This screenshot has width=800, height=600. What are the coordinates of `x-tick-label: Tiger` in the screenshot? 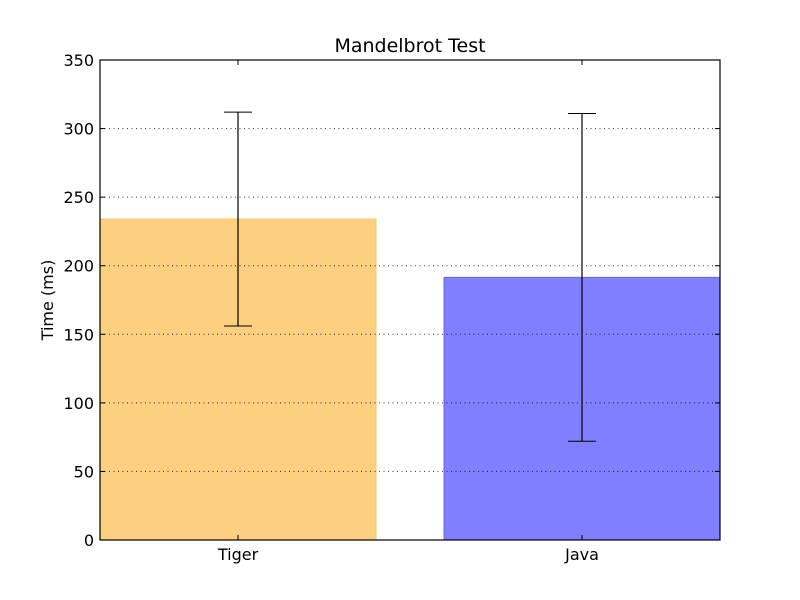 It's located at (238, 554).